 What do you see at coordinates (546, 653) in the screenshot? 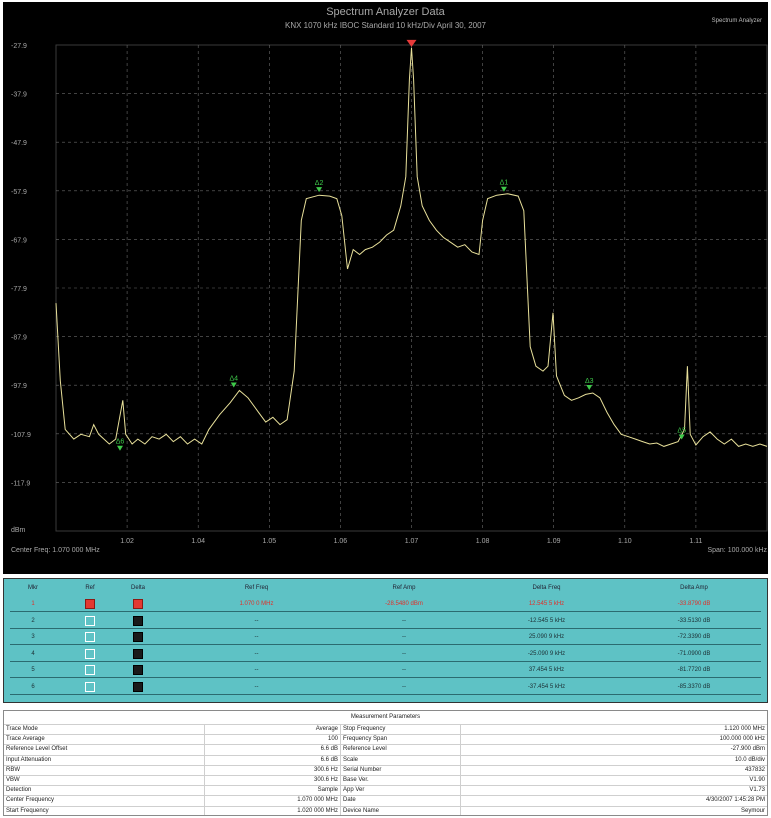
I see `delta-freq-cell: -25.090 9 kHz` at bounding box center [546, 653].